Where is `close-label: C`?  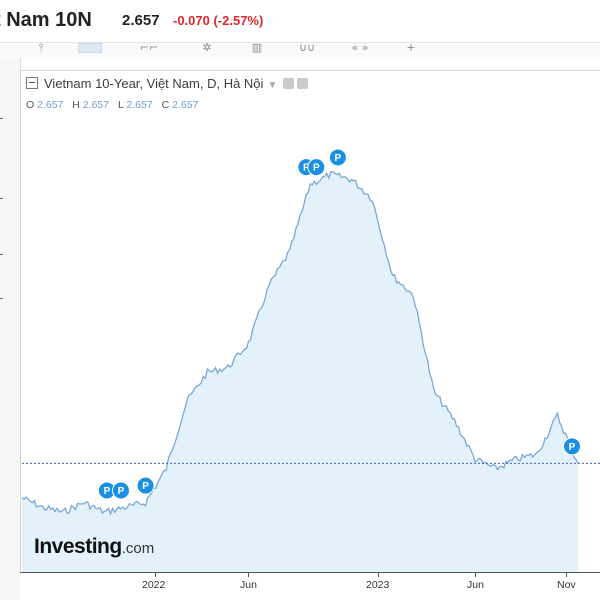
close-label: C is located at coordinates (165, 105).